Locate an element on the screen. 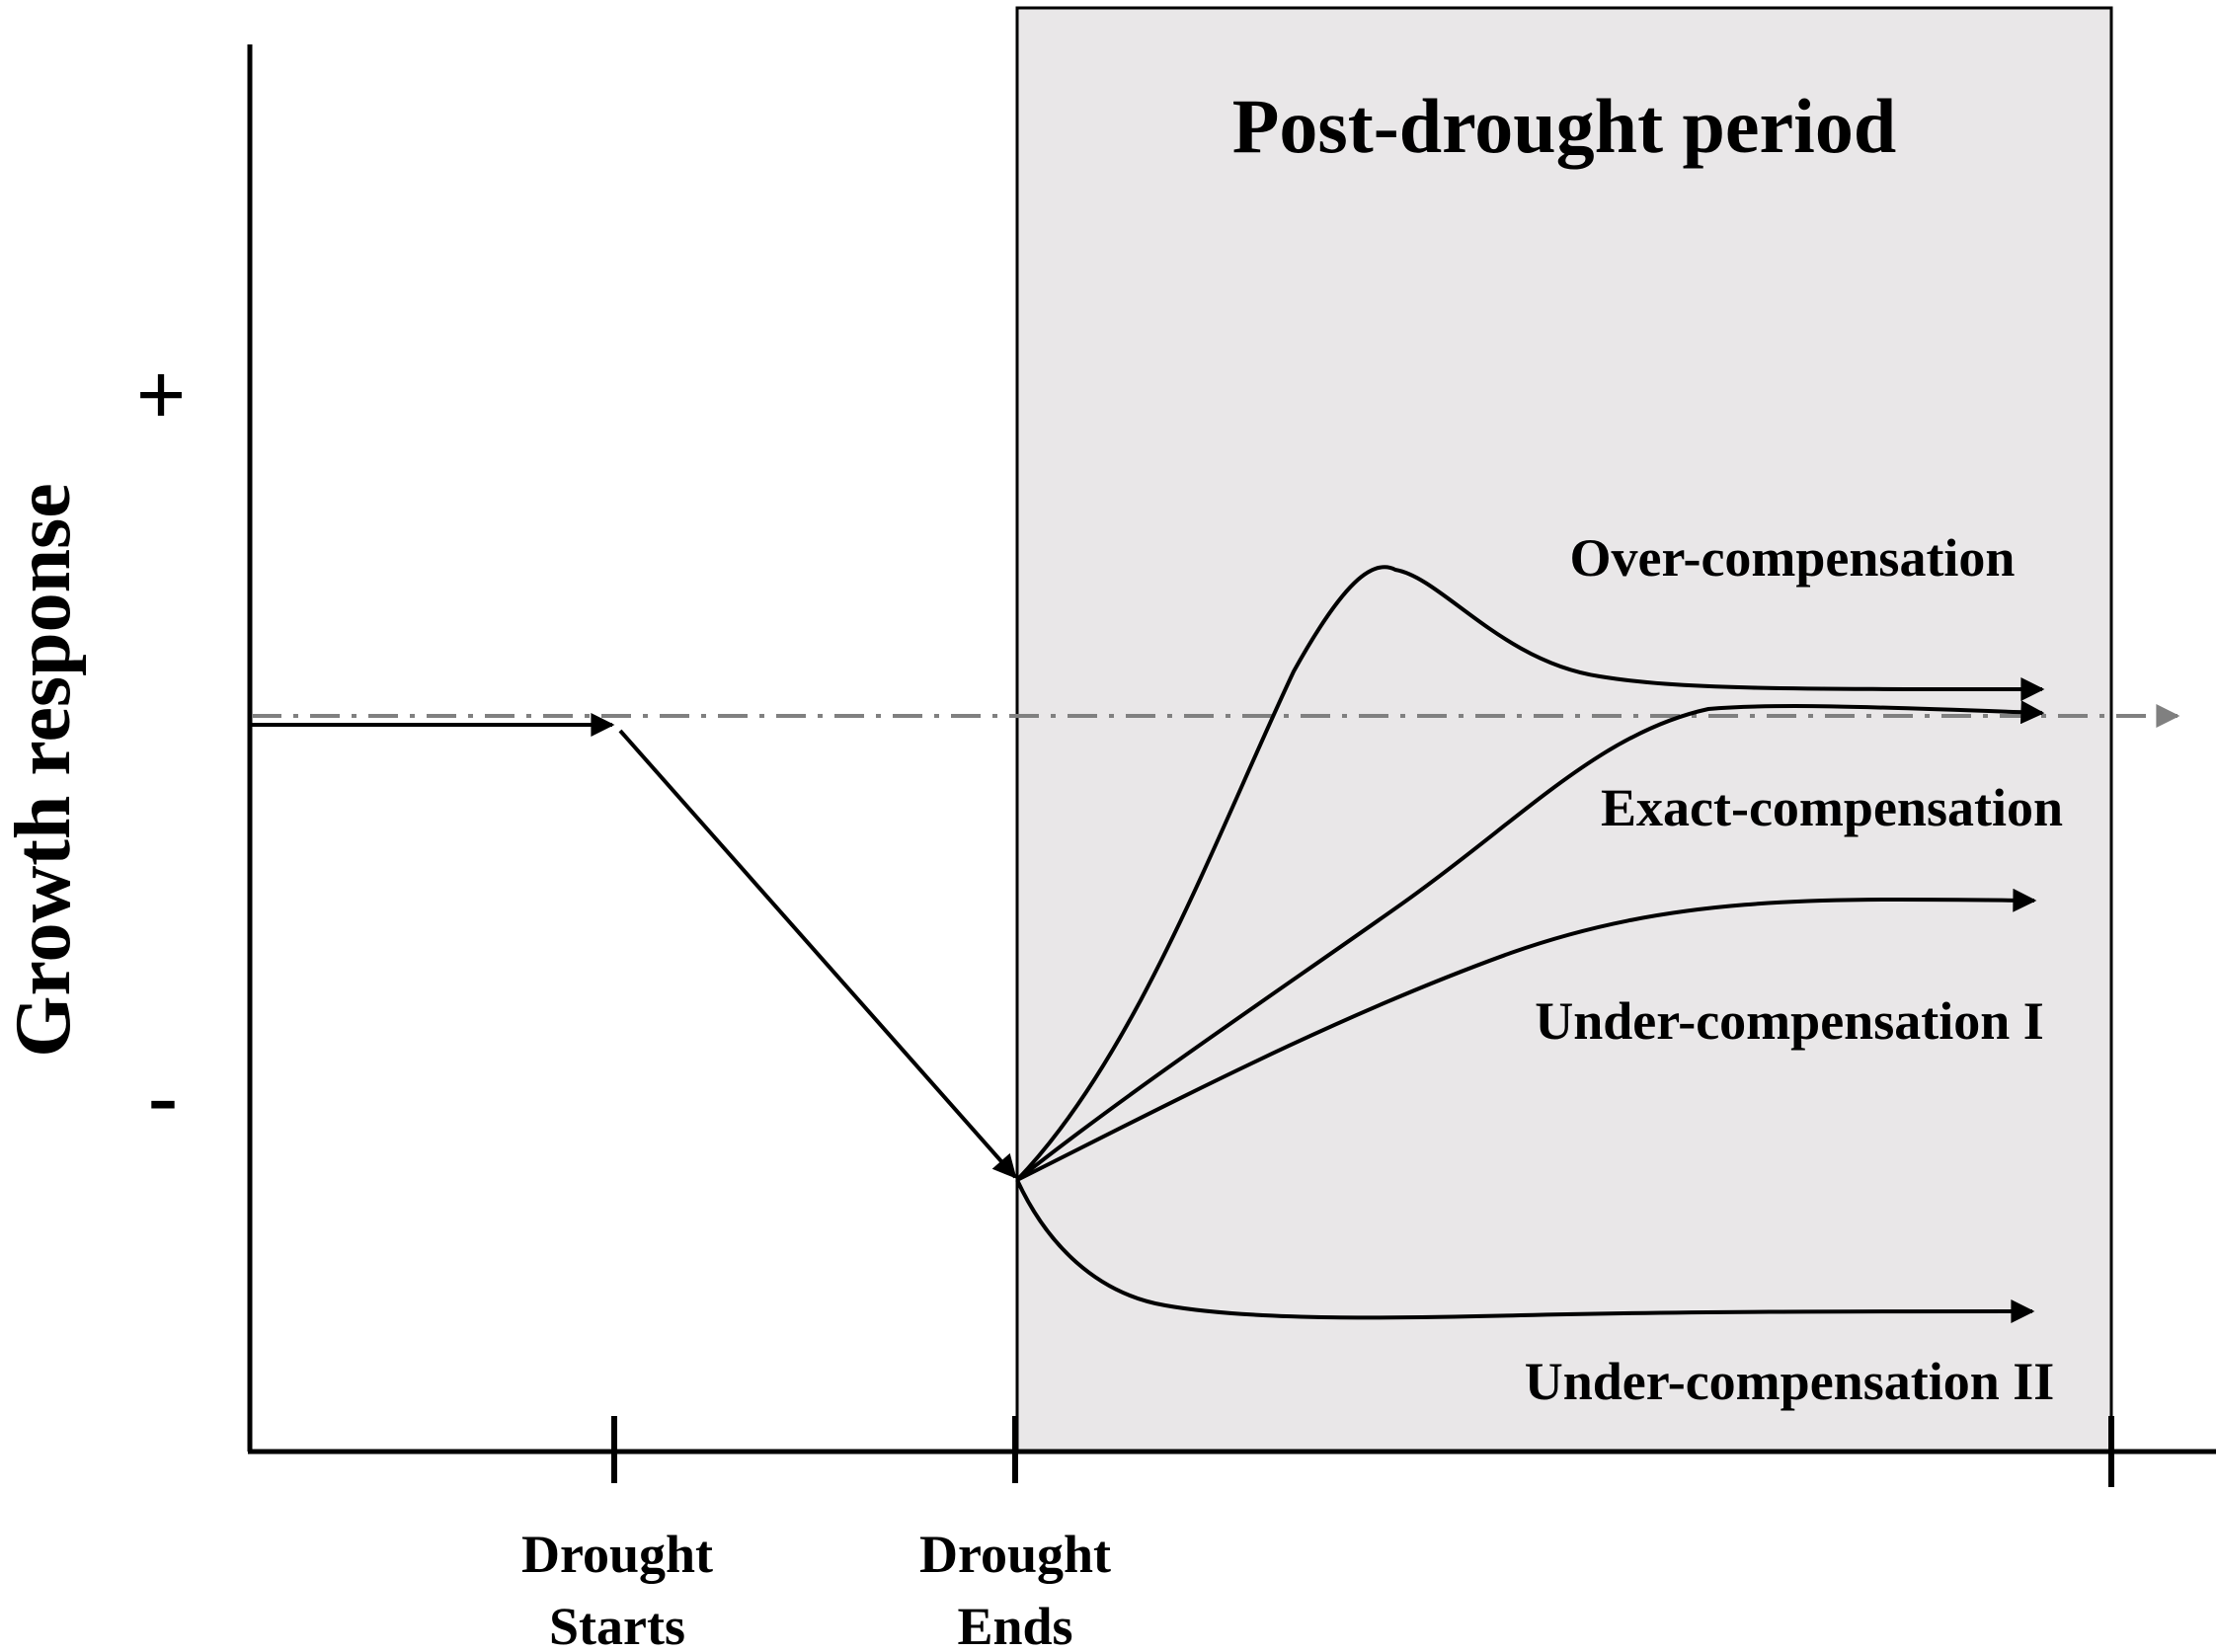 This screenshot has width=2216, height=1652. drought-ends-label-1: Drought is located at coordinates (1015, 1554).